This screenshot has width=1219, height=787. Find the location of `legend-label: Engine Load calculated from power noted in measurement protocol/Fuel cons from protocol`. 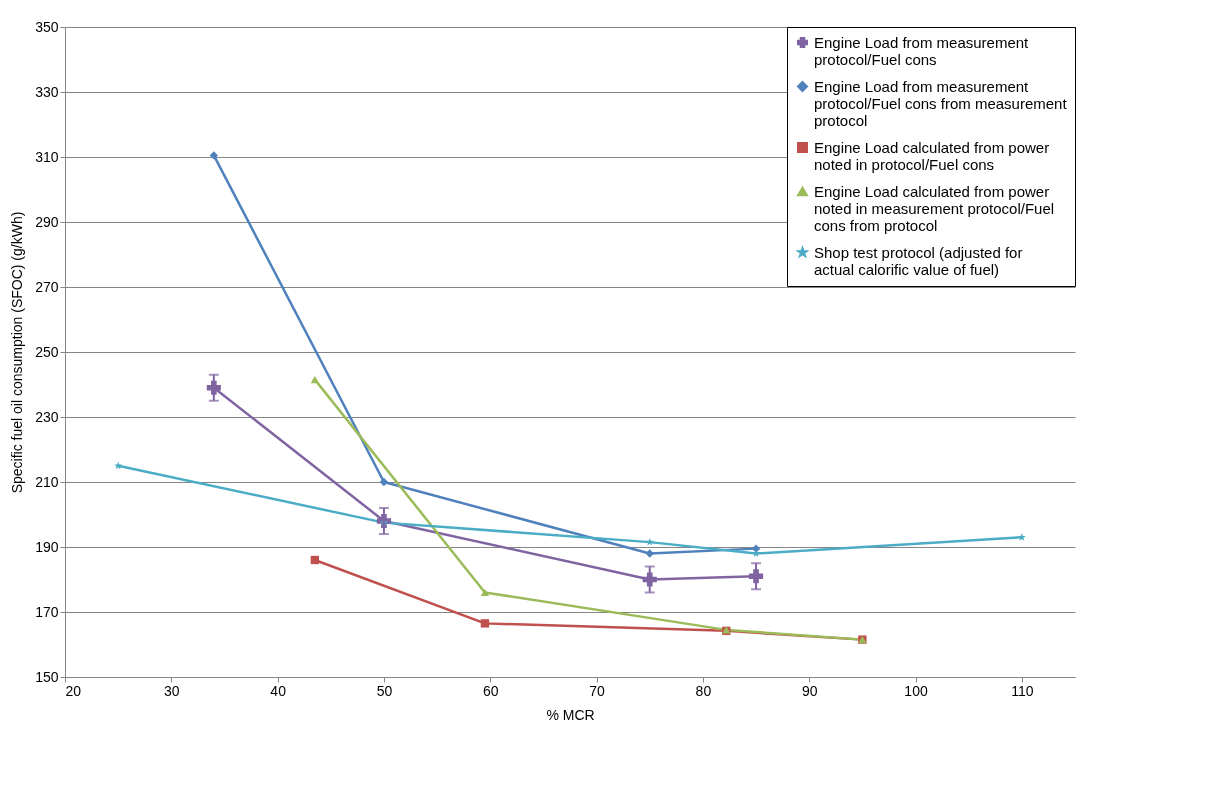

legend-label: Engine Load calculated from power noted in measurement protocol/Fuel cons from protocol is located at coordinates (934, 208).